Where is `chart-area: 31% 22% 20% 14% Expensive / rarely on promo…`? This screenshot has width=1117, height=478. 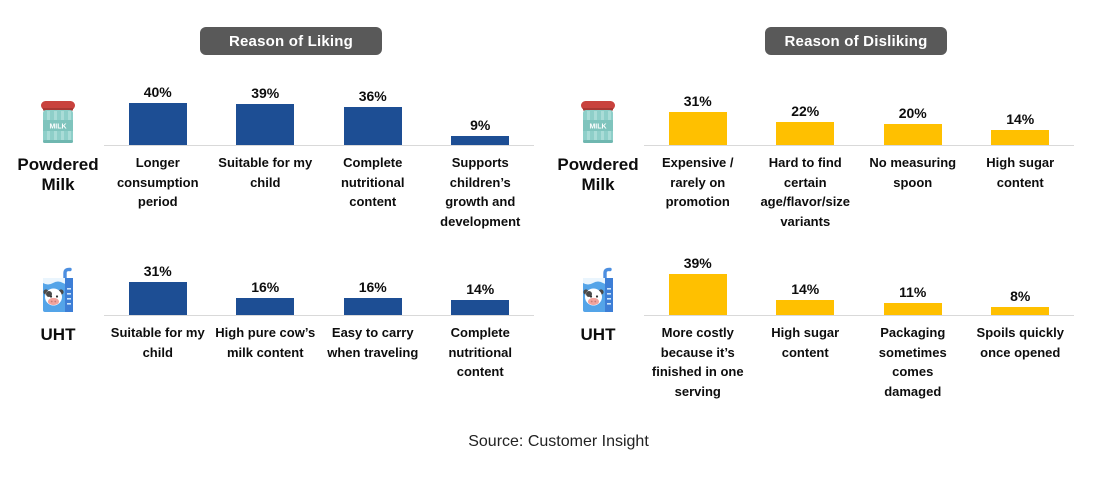
chart-area: 31% 22% 20% 14% Expensive / rarely on promo… is located at coordinates (859, 151).